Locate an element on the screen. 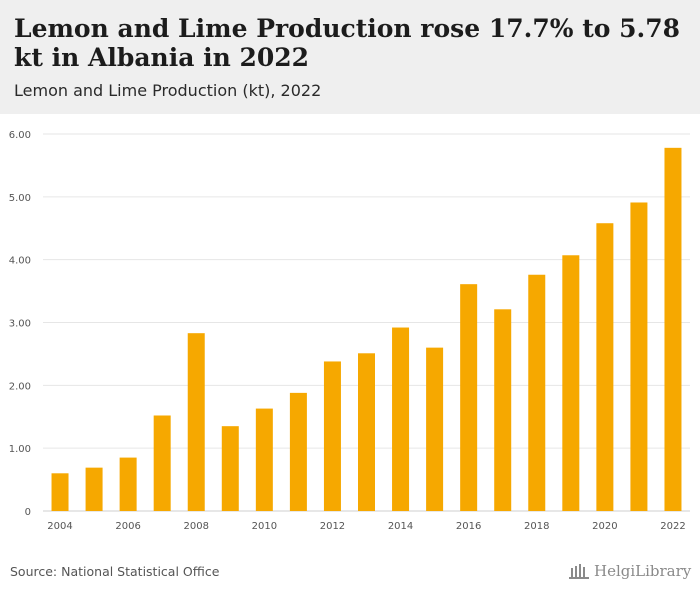 Image resolution: width=700 pixels, height=596 pixels. bar-2022 is located at coordinates (673, 329).